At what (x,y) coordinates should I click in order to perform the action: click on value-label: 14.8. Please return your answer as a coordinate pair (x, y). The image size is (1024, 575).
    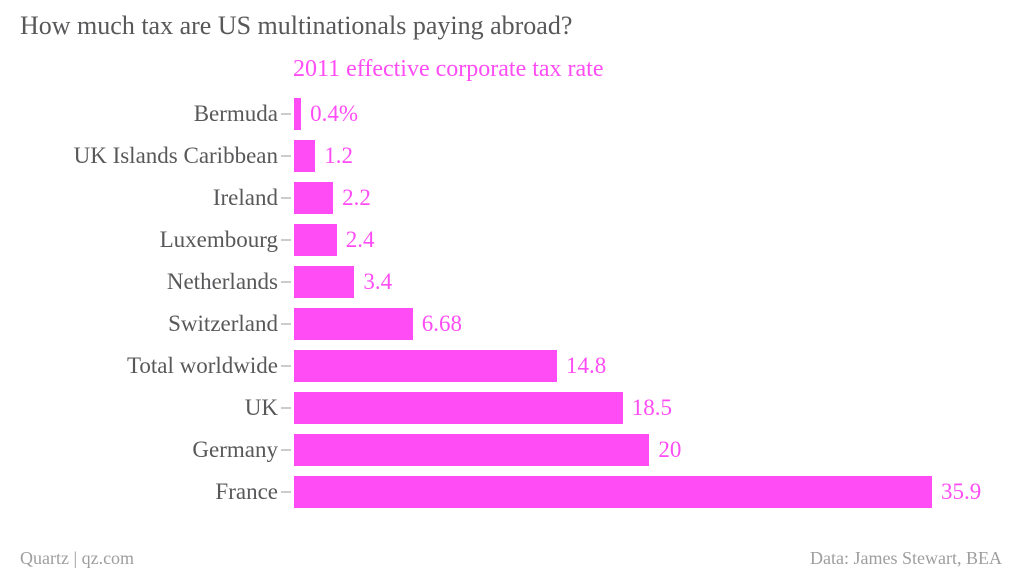
    Looking at the image, I should click on (586, 365).